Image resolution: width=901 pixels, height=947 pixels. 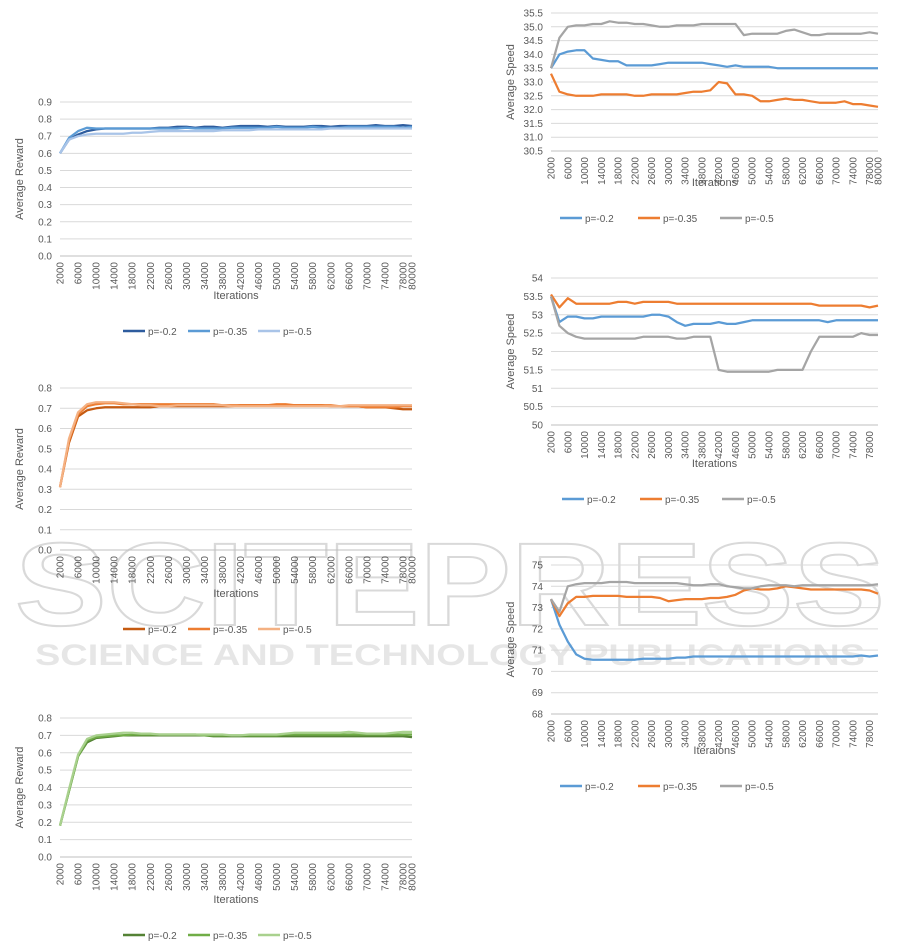 What do you see at coordinates (45, 409) in the screenshot?
I see `y-tick-label: 0.7` at bounding box center [45, 409].